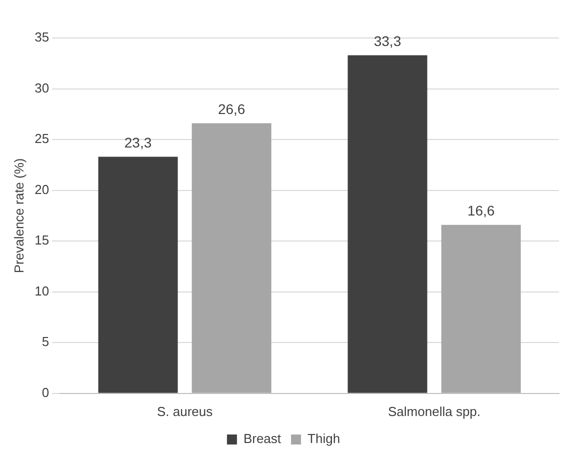 This screenshot has height=464, width=587. Describe the element at coordinates (185, 411) in the screenshot. I see `x-tick-label: S. aureus` at that location.